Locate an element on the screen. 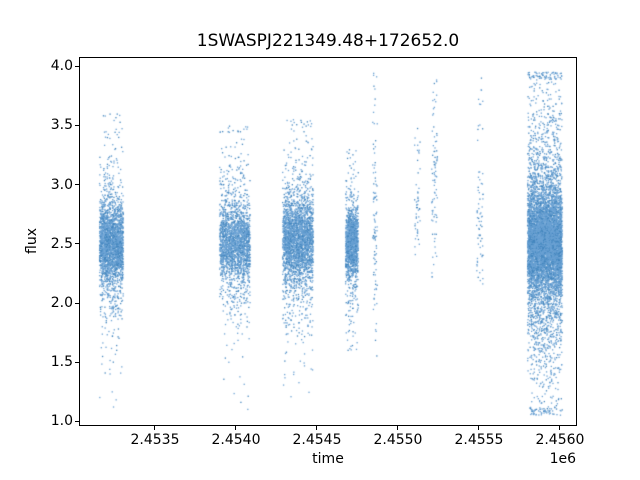 The image size is (640, 480). y-tick-label: 1.5 is located at coordinates (61, 362).